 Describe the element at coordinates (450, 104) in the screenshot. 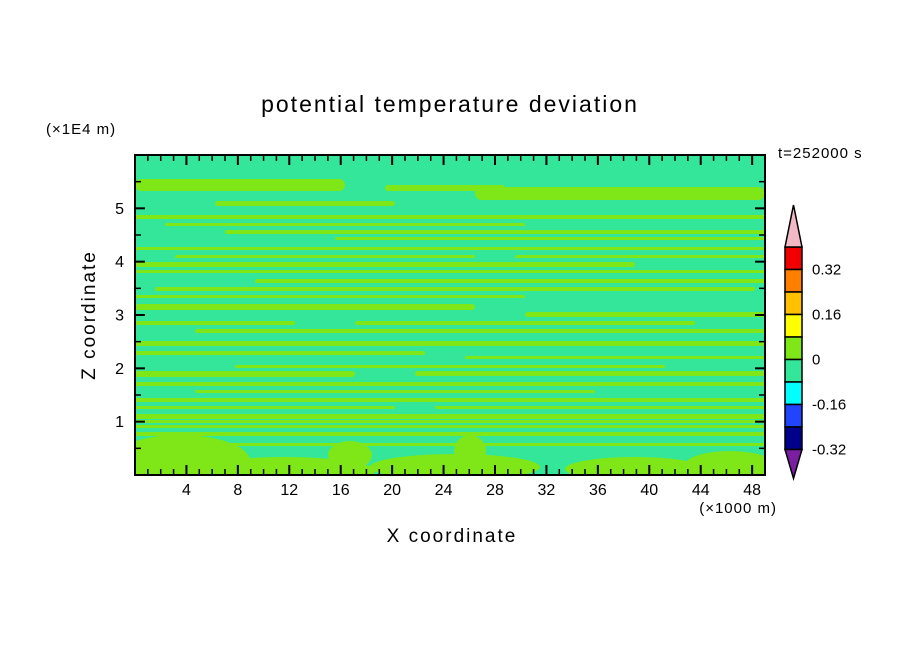

I see `chart-title: potential temperature deviation` at that location.